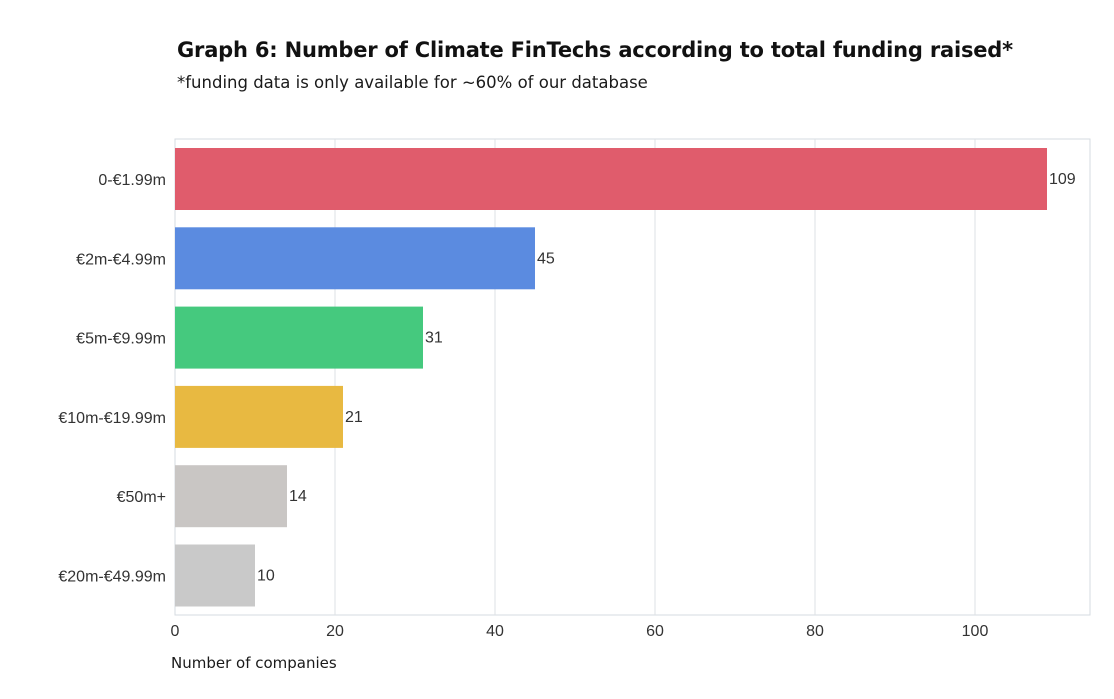 Image resolution: width=1114 pixels, height=699 pixels. I want to click on x-tick-label: 60, so click(655, 631).